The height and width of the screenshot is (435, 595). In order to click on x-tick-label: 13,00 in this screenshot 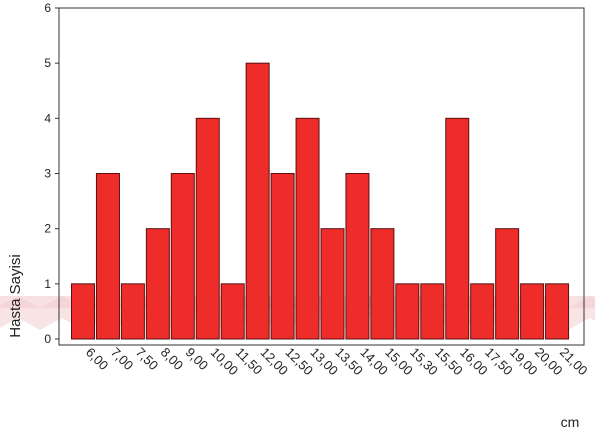, I will do `click(324, 362)`.